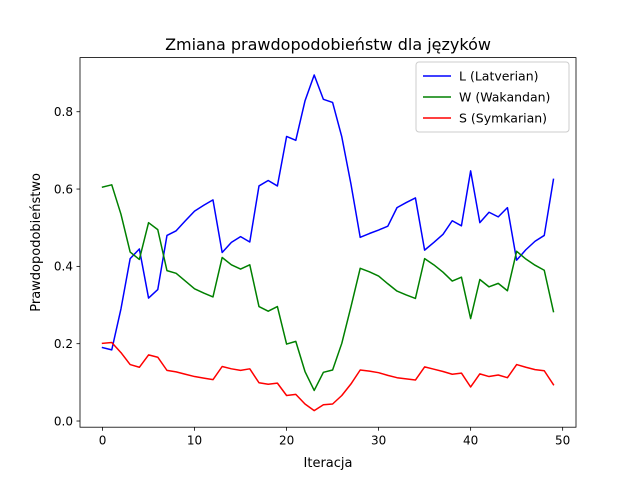 Image resolution: width=640 pixels, height=485 pixels. I want to click on x-axis-label: Iteracja, so click(328, 463).